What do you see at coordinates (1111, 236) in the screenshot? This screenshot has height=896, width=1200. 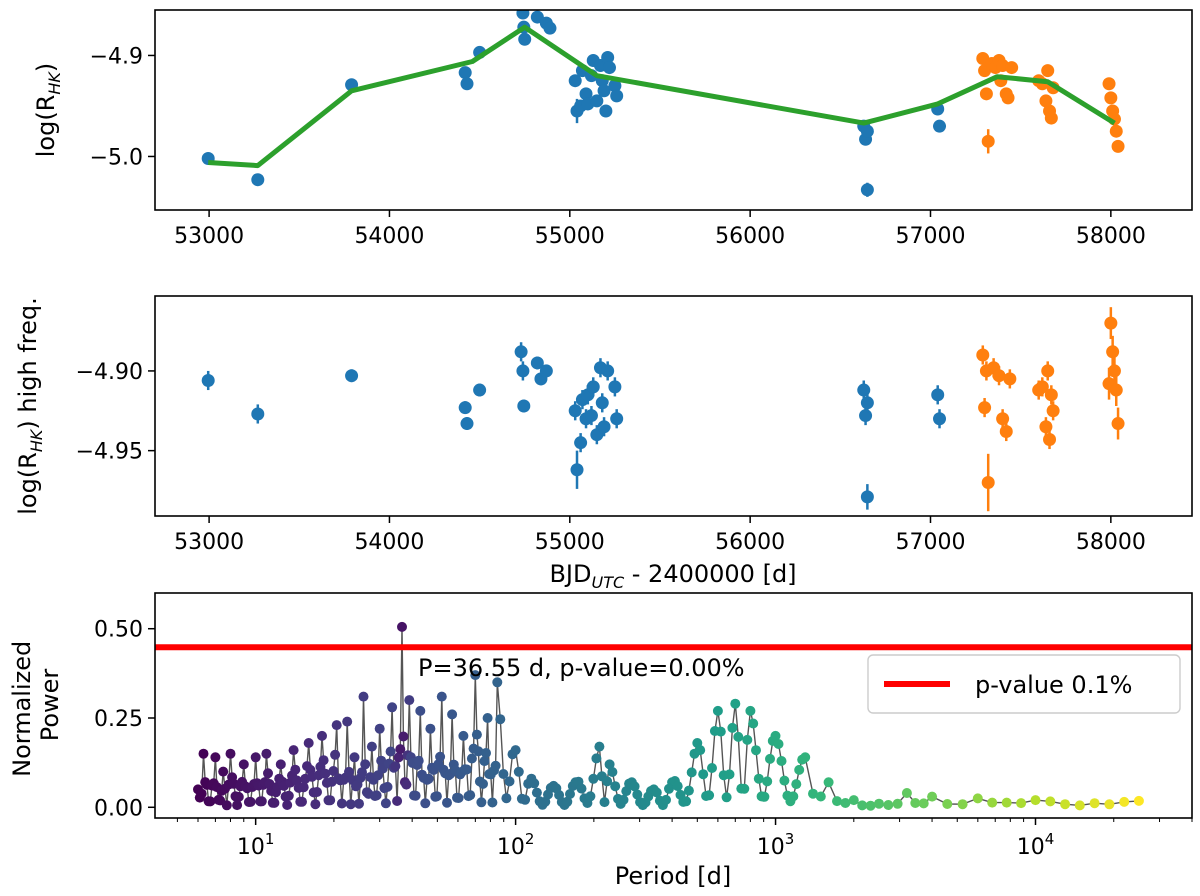 I see `x-tick-label: 58000` at bounding box center [1111, 236].